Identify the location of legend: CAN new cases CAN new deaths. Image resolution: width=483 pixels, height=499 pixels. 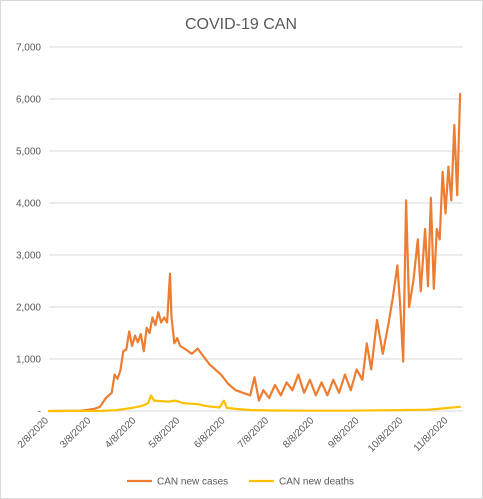
(240, 482).